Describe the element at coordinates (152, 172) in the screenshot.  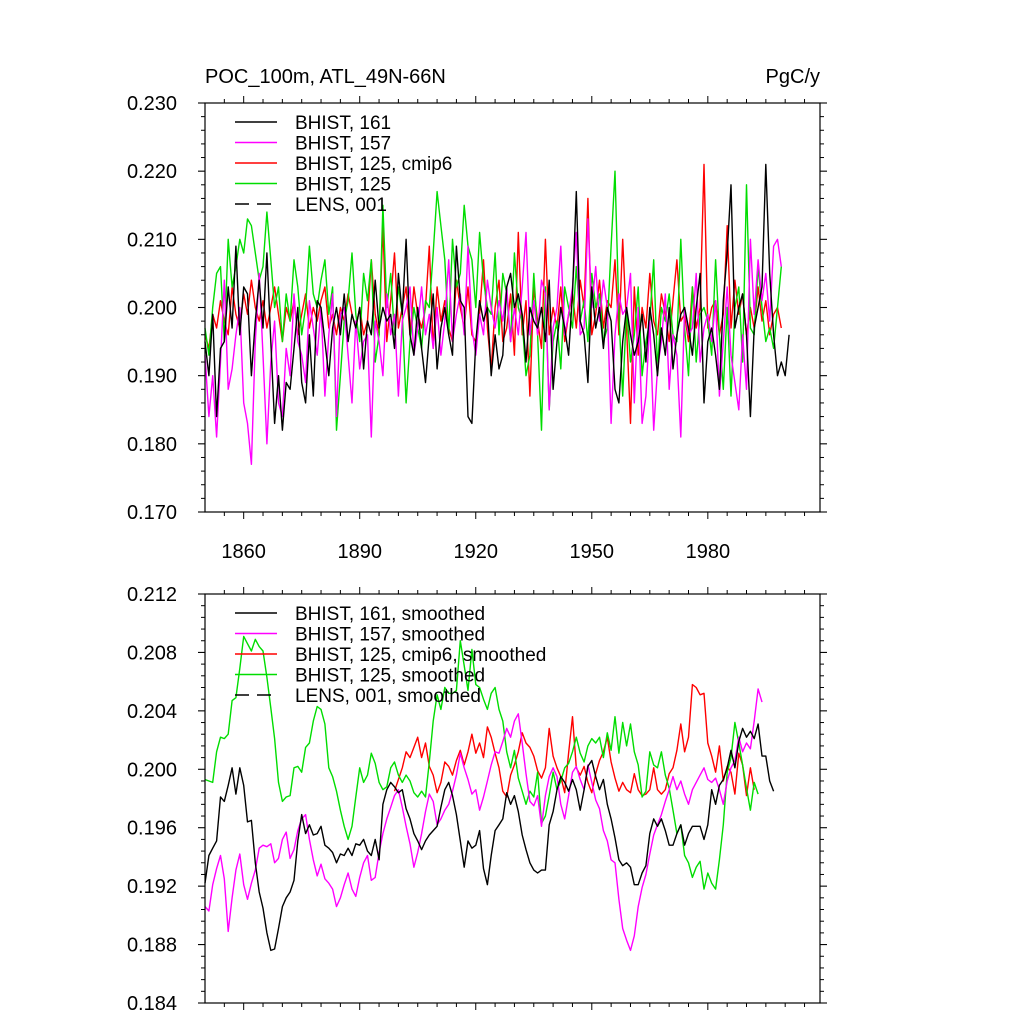
I see `y-tick-label: 0.220` at that location.